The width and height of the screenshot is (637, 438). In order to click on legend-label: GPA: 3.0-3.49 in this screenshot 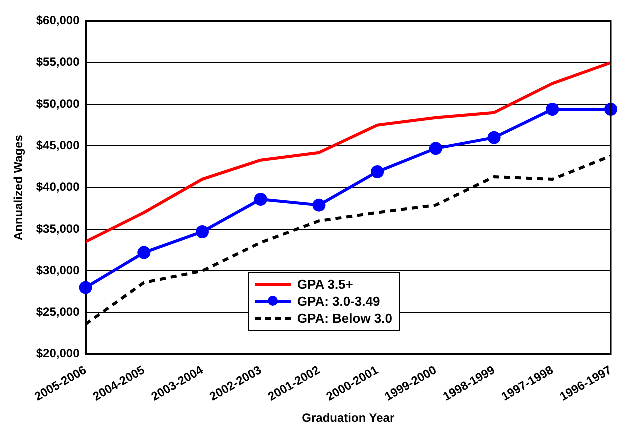, I will do `click(338, 301)`.